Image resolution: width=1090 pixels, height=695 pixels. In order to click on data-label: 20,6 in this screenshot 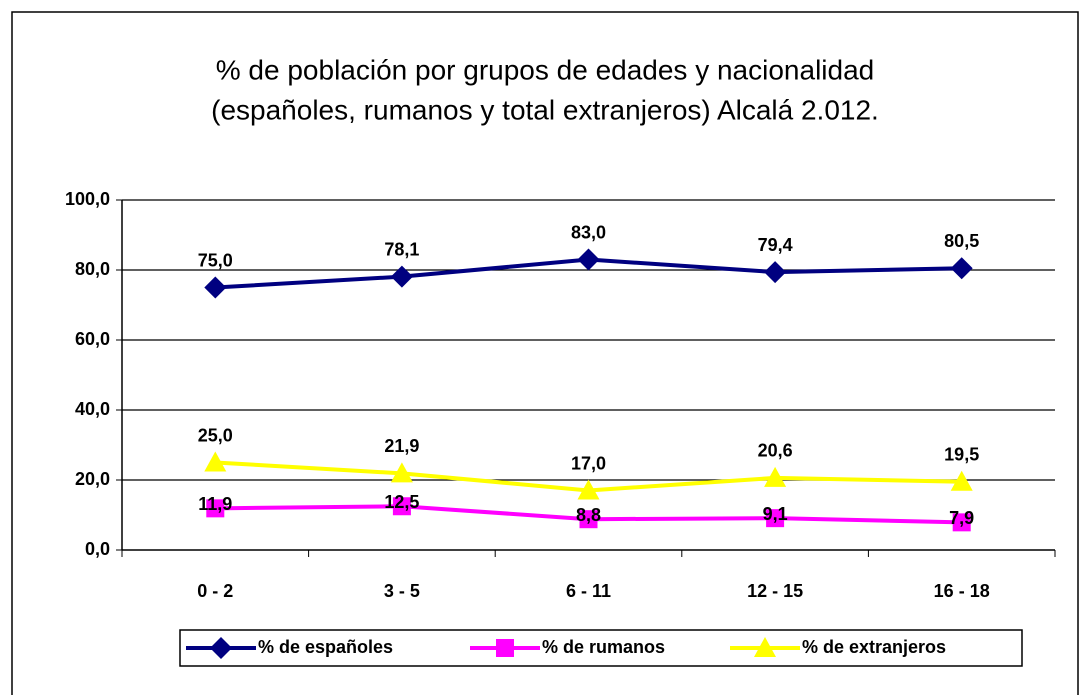, I will do `click(775, 451)`.